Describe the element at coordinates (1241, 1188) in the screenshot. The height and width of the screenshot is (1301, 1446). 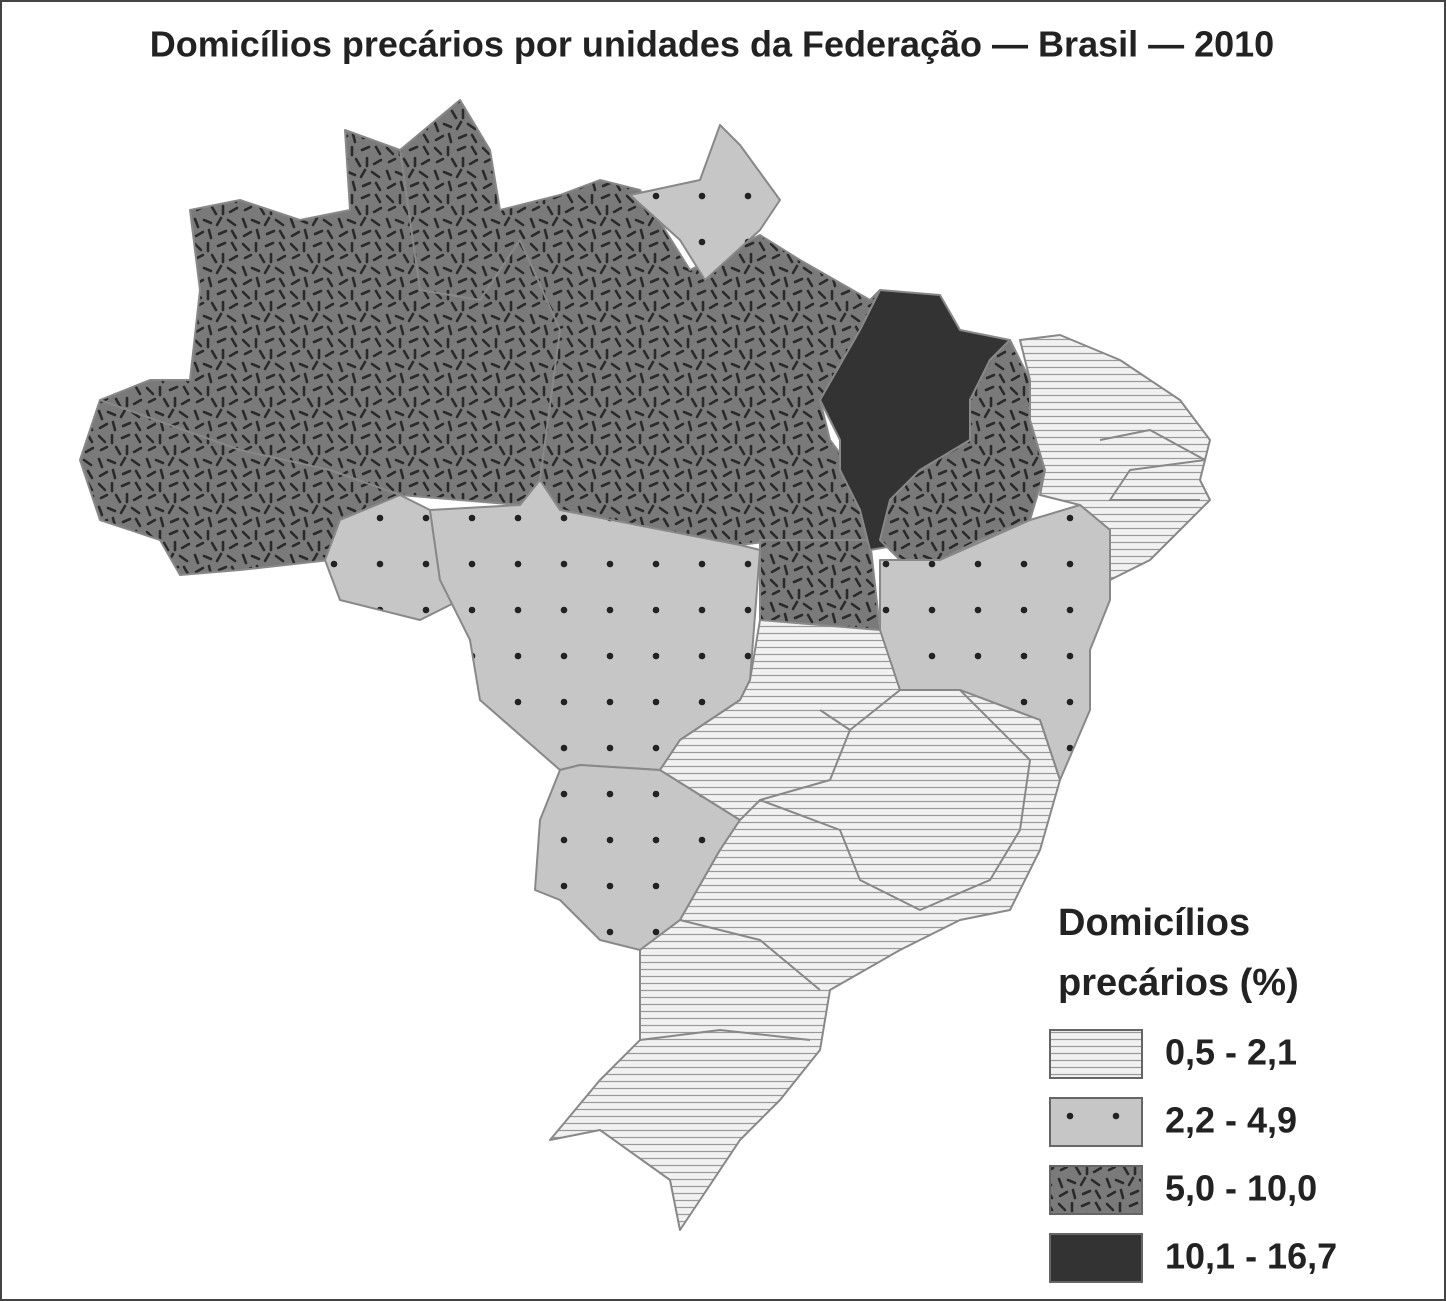
I see `legend-label: 5,0 - 10,0` at that location.